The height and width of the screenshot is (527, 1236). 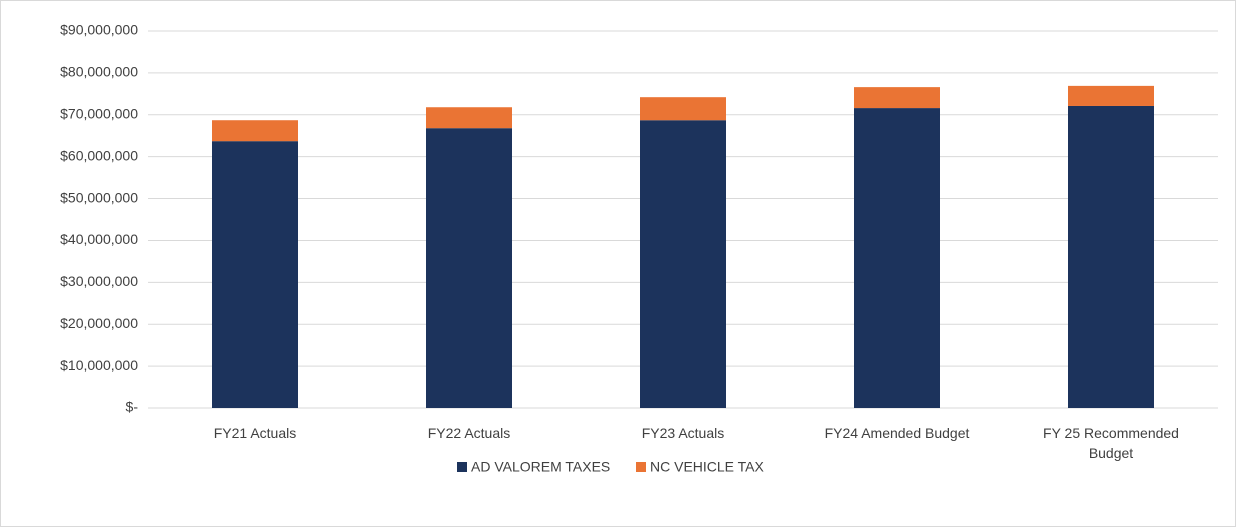 What do you see at coordinates (99, 197) in the screenshot?
I see `y-tick-label: $50,000,000` at bounding box center [99, 197].